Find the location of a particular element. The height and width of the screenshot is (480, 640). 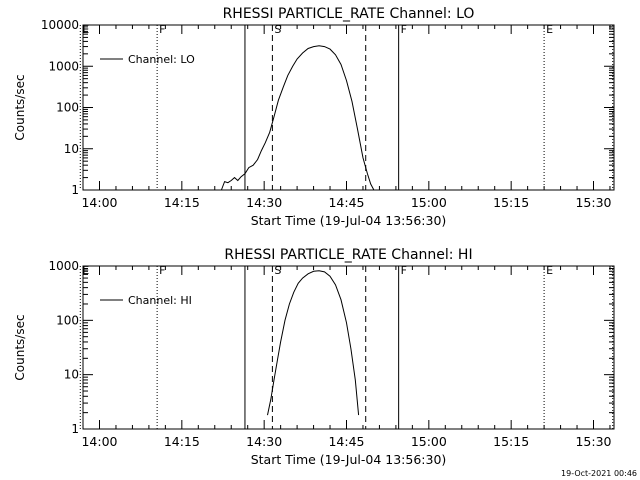

legend-label: Channel: LO is located at coordinates (161, 59).